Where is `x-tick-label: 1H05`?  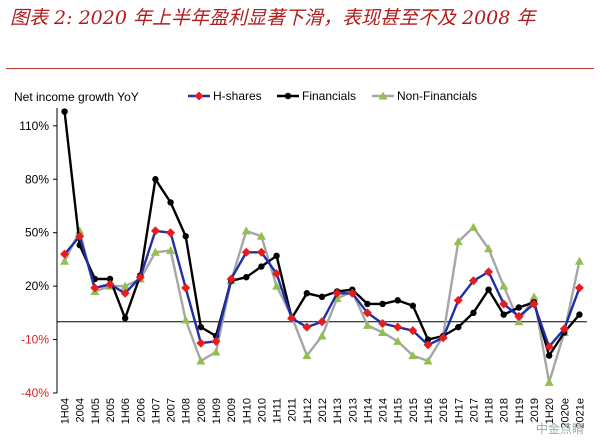 x-tick-label: 1H05 is located at coordinates (96, 411).